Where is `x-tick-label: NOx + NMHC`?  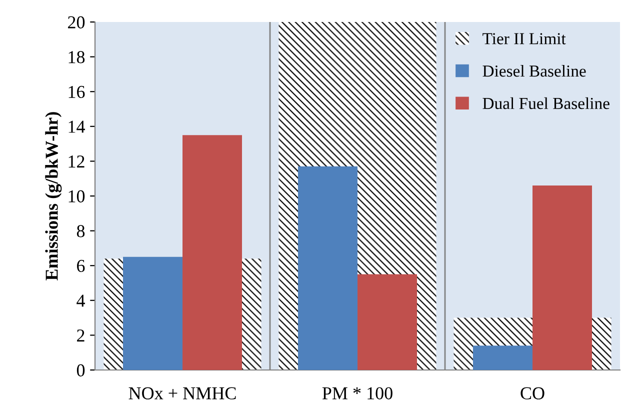
x-tick-label: NOx + NMHC is located at coordinates (182, 393).